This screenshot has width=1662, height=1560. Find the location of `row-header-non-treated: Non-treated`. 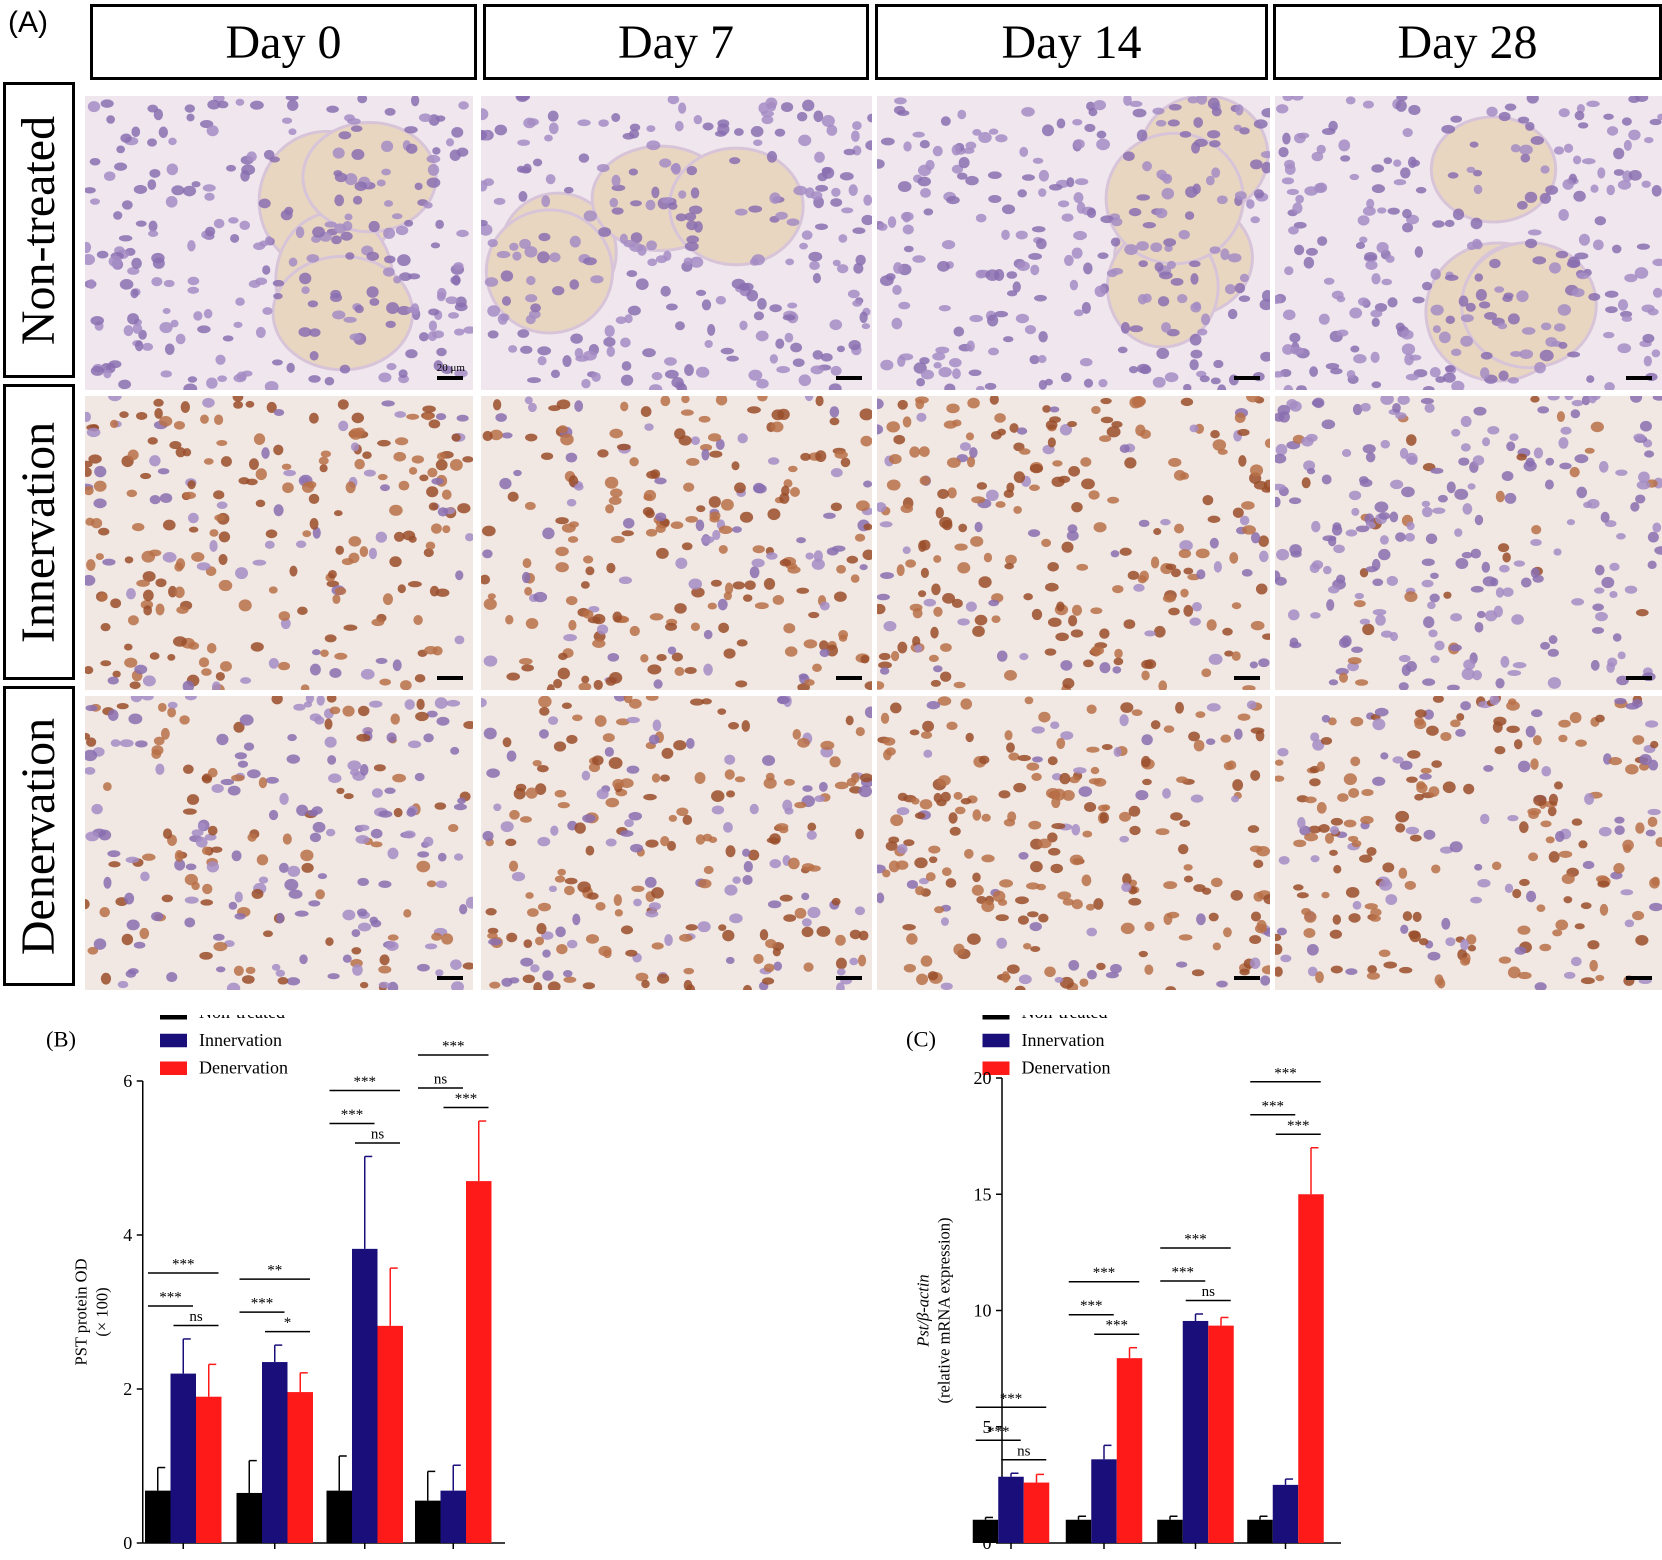

row-header-non-treated: Non-treated is located at coordinates (39, 230).